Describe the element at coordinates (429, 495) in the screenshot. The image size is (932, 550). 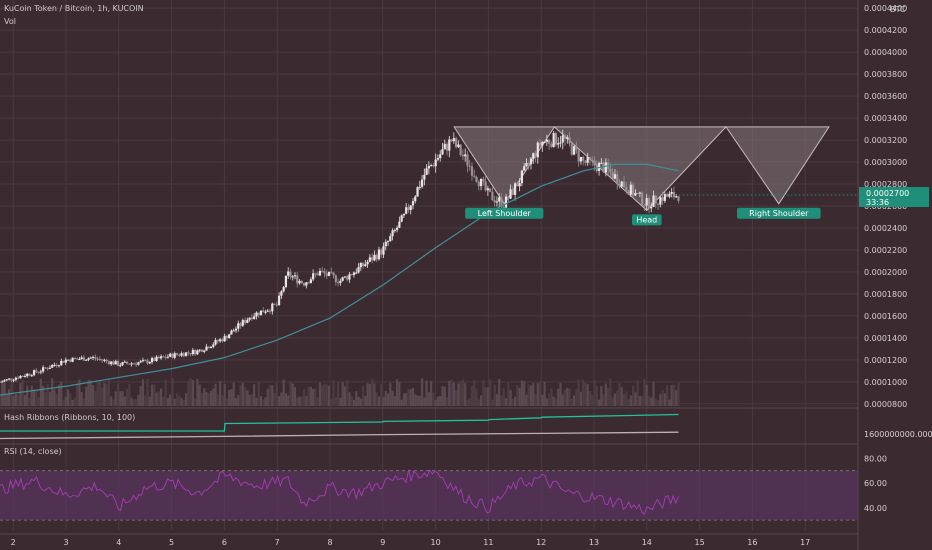
I see `rsi-band` at that location.